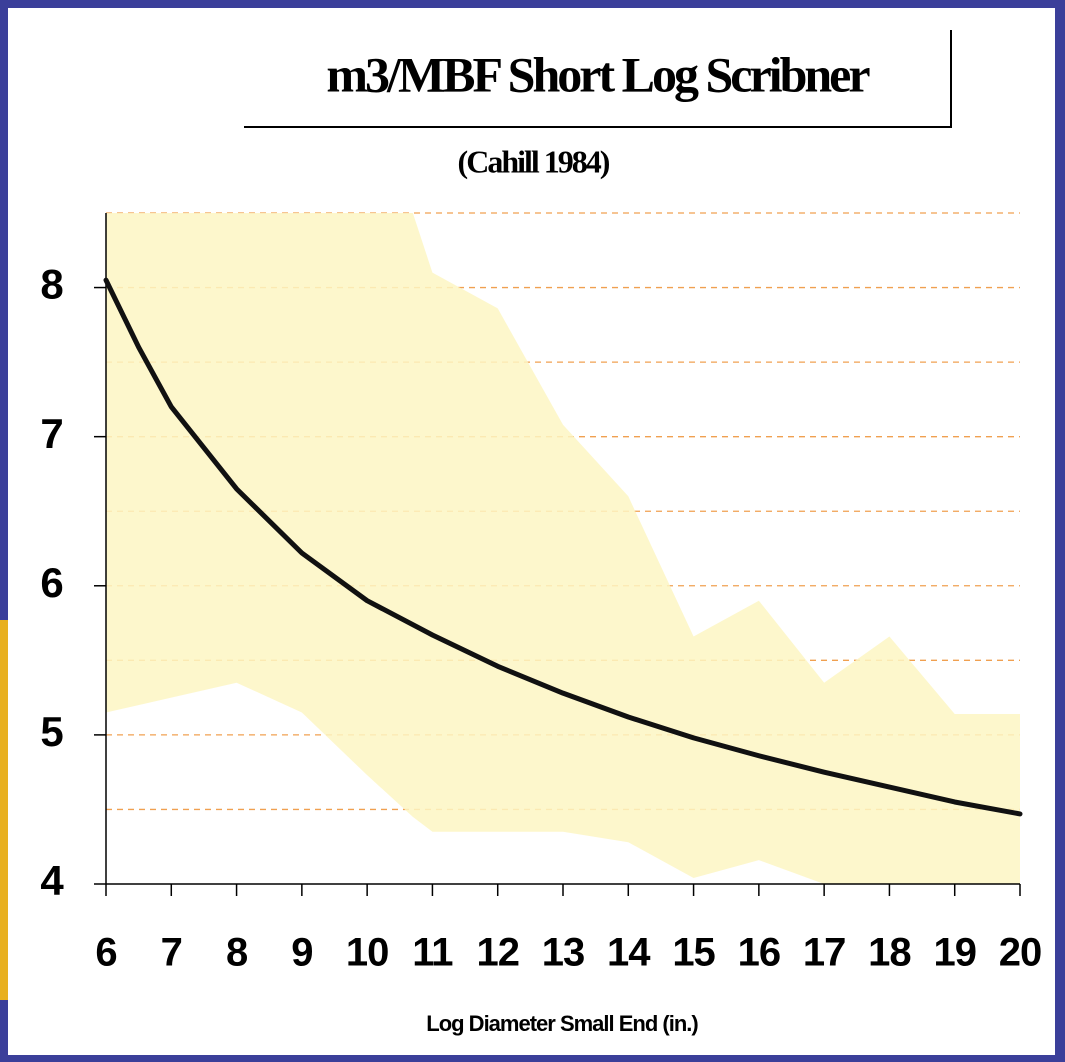 This screenshot has height=1062, width=1065. Describe the element at coordinates (1020, 953) in the screenshot. I see `x-tick-label: 20` at that location.